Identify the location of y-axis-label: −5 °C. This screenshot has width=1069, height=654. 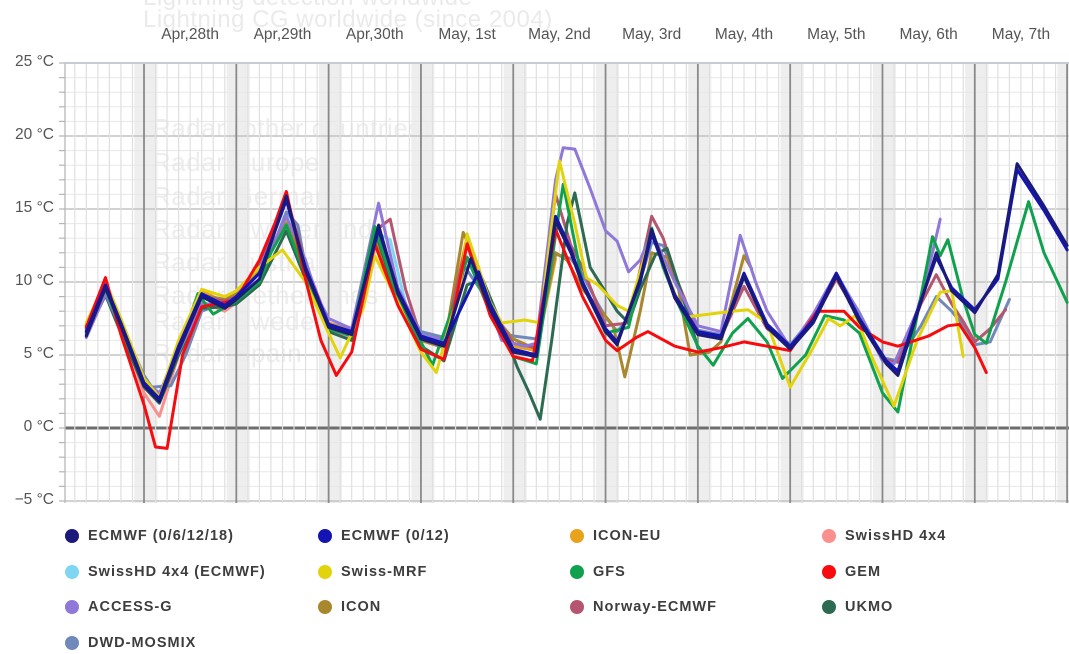
(34, 499).